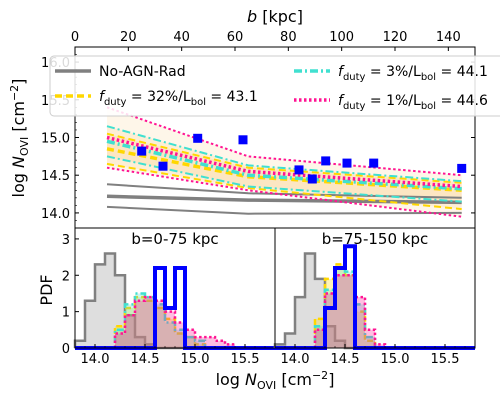  I want to click on curve-f3-upper, so click(284, 154).